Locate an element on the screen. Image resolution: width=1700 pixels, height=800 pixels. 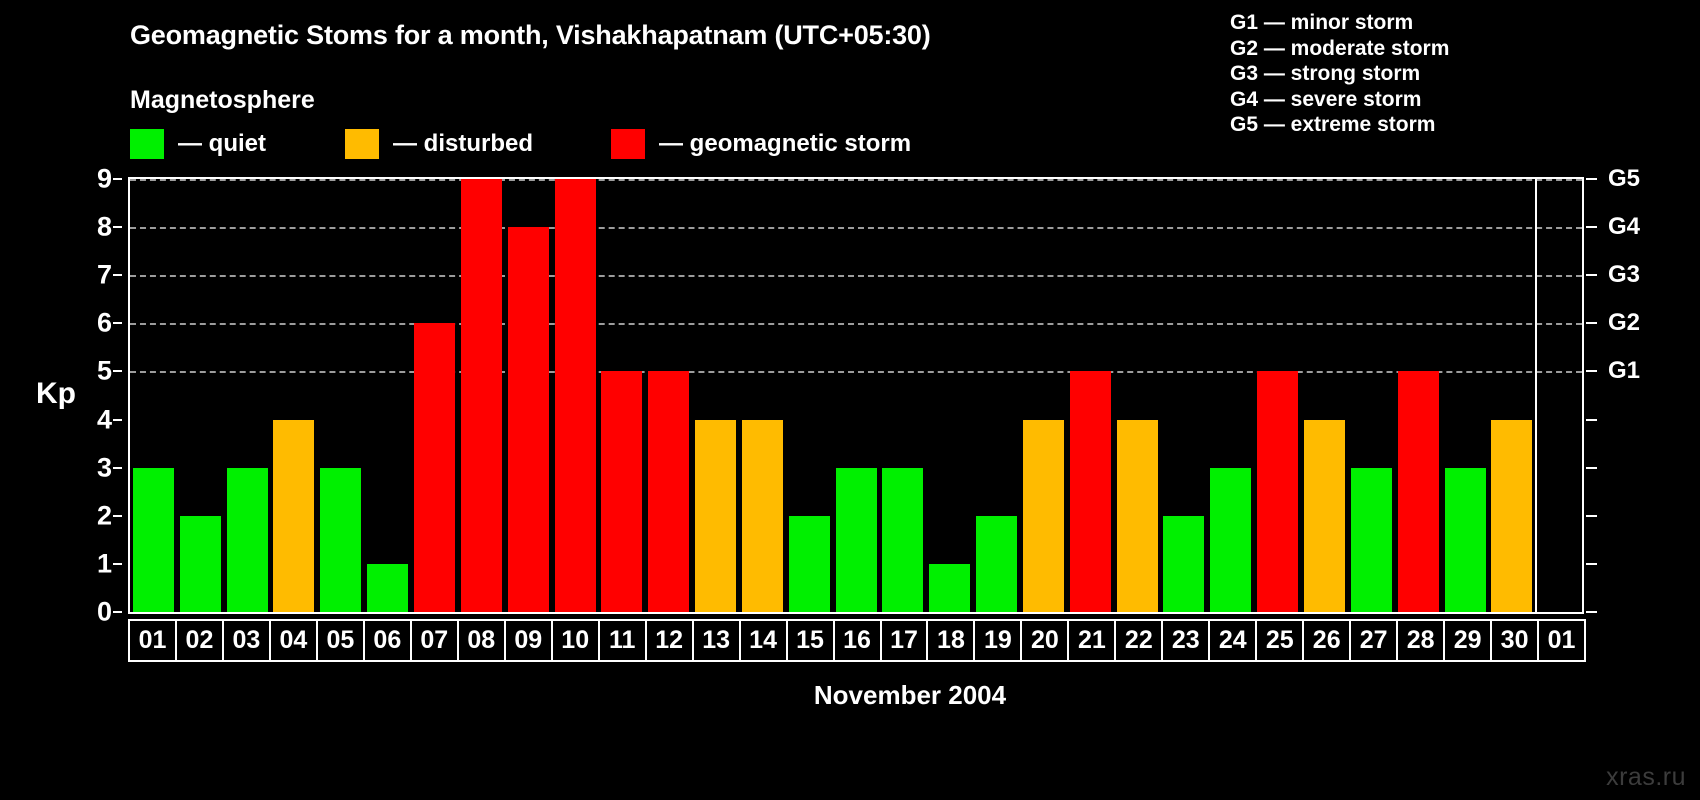
g-scale-line-g1: G1 — minor storm is located at coordinates (1322, 22).